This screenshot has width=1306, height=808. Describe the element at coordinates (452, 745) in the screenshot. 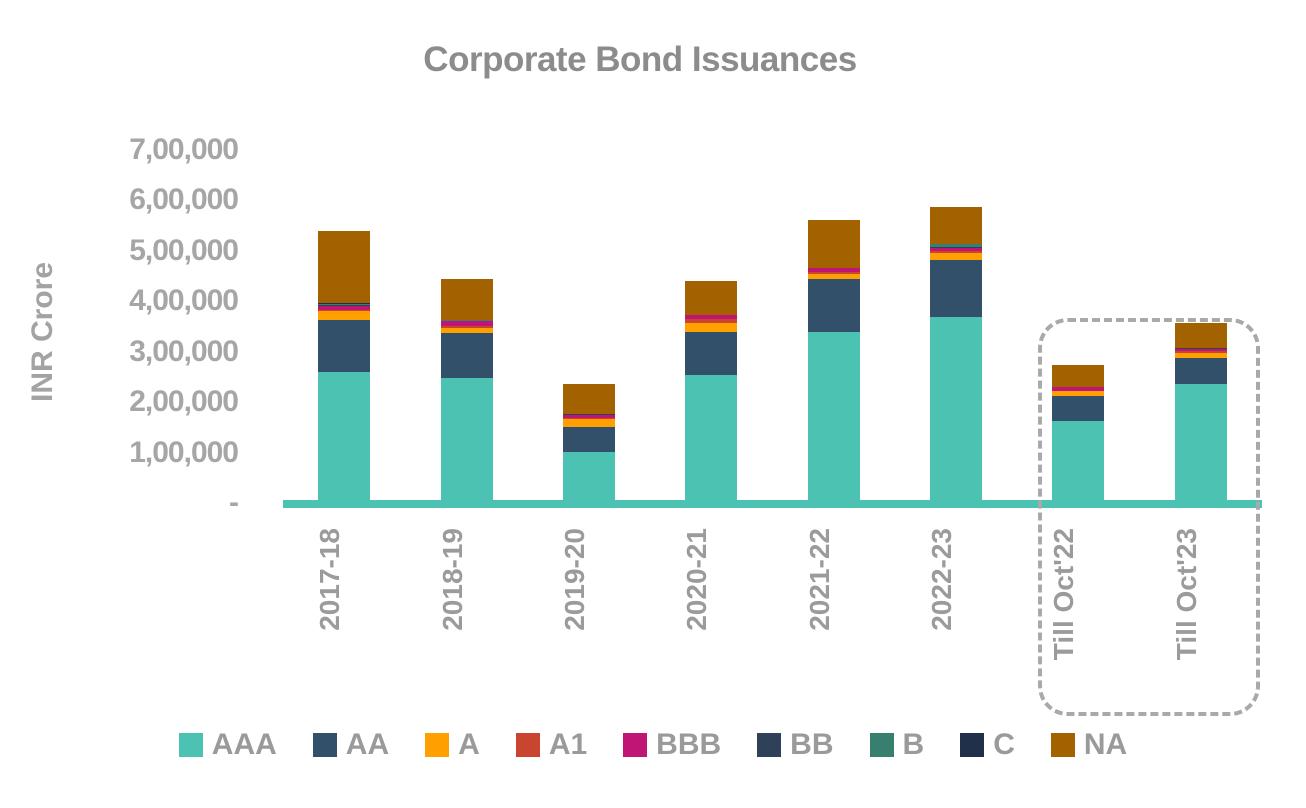

I see `legend-item-a: A` at that location.